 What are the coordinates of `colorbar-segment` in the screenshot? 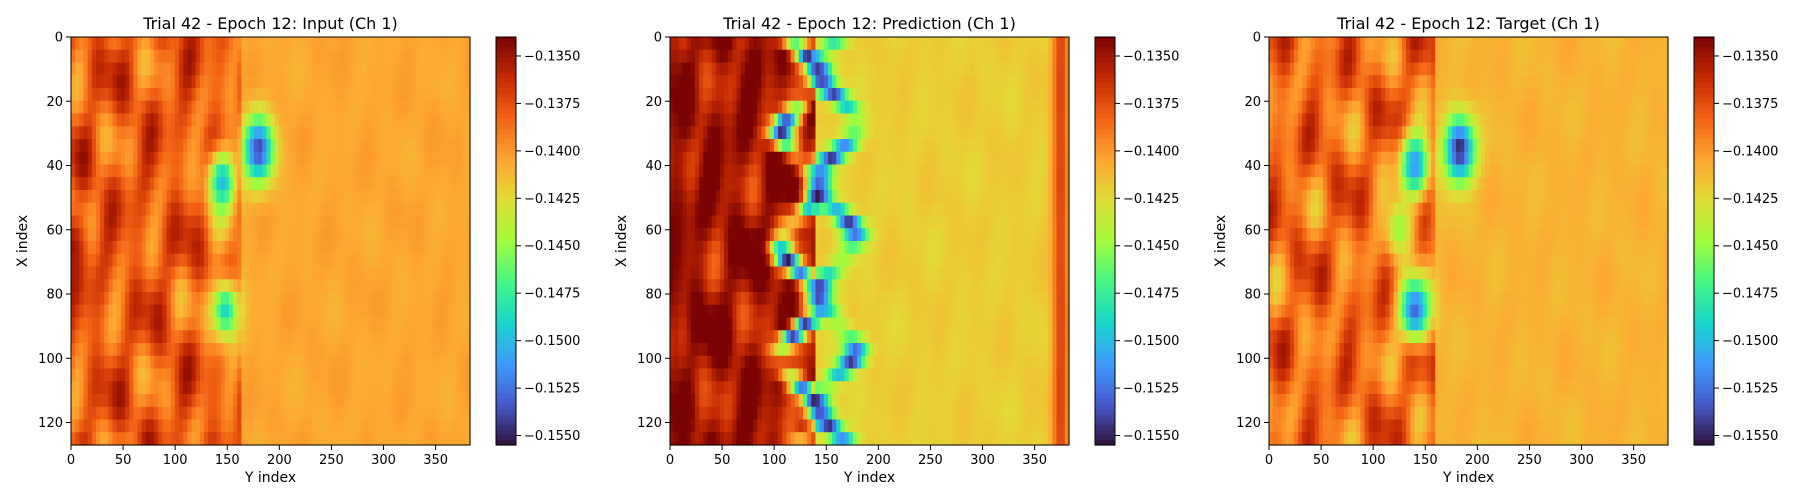 It's located at (506, 85).